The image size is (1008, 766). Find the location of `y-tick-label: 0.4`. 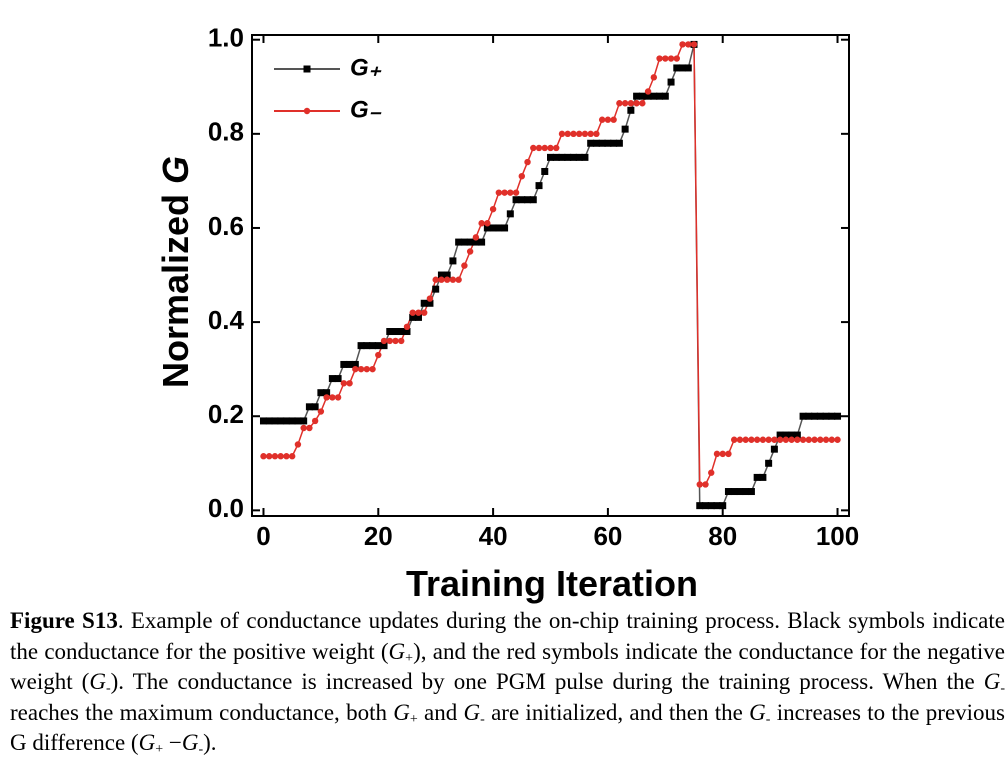

y-tick-label: 0.4 is located at coordinates (226, 320).